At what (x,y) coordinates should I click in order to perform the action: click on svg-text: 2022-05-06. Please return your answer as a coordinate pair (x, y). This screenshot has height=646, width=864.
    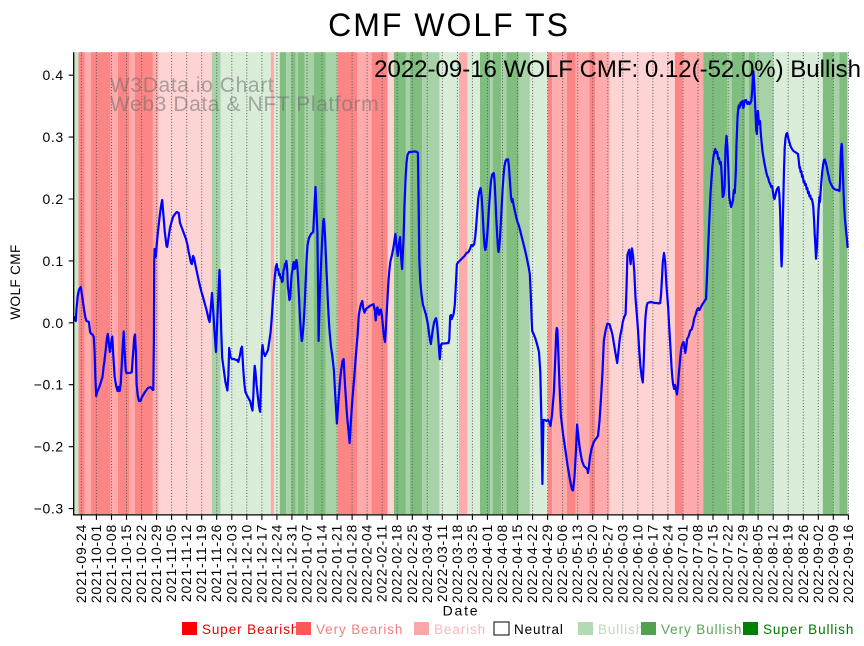
    Looking at the image, I should click on (562, 563).